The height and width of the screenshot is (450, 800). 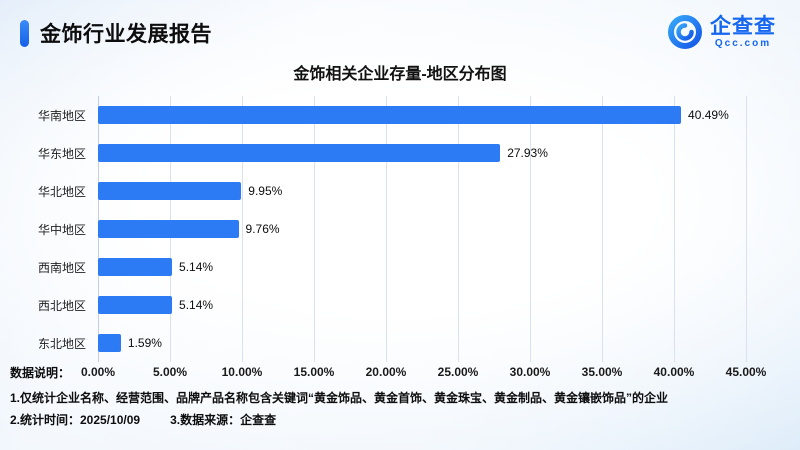 What do you see at coordinates (61, 267) in the screenshot?
I see `category-label: 西南地区` at bounding box center [61, 267].